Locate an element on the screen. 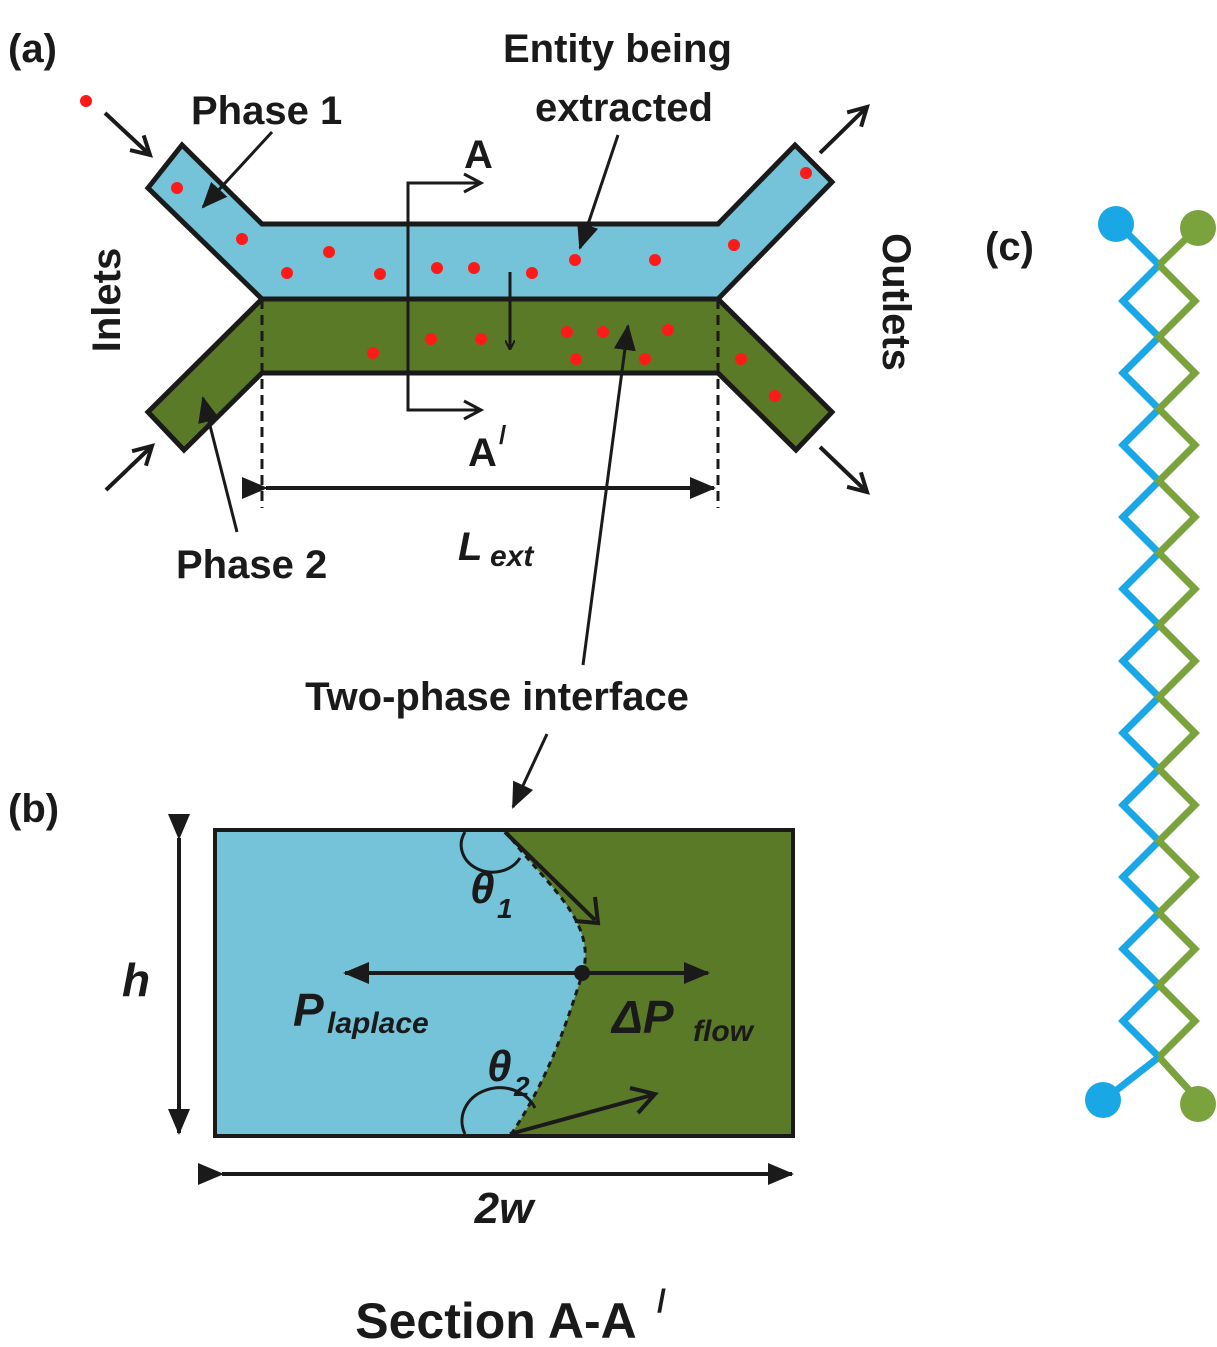  entity-label-line2: extracted is located at coordinates (624, 108).